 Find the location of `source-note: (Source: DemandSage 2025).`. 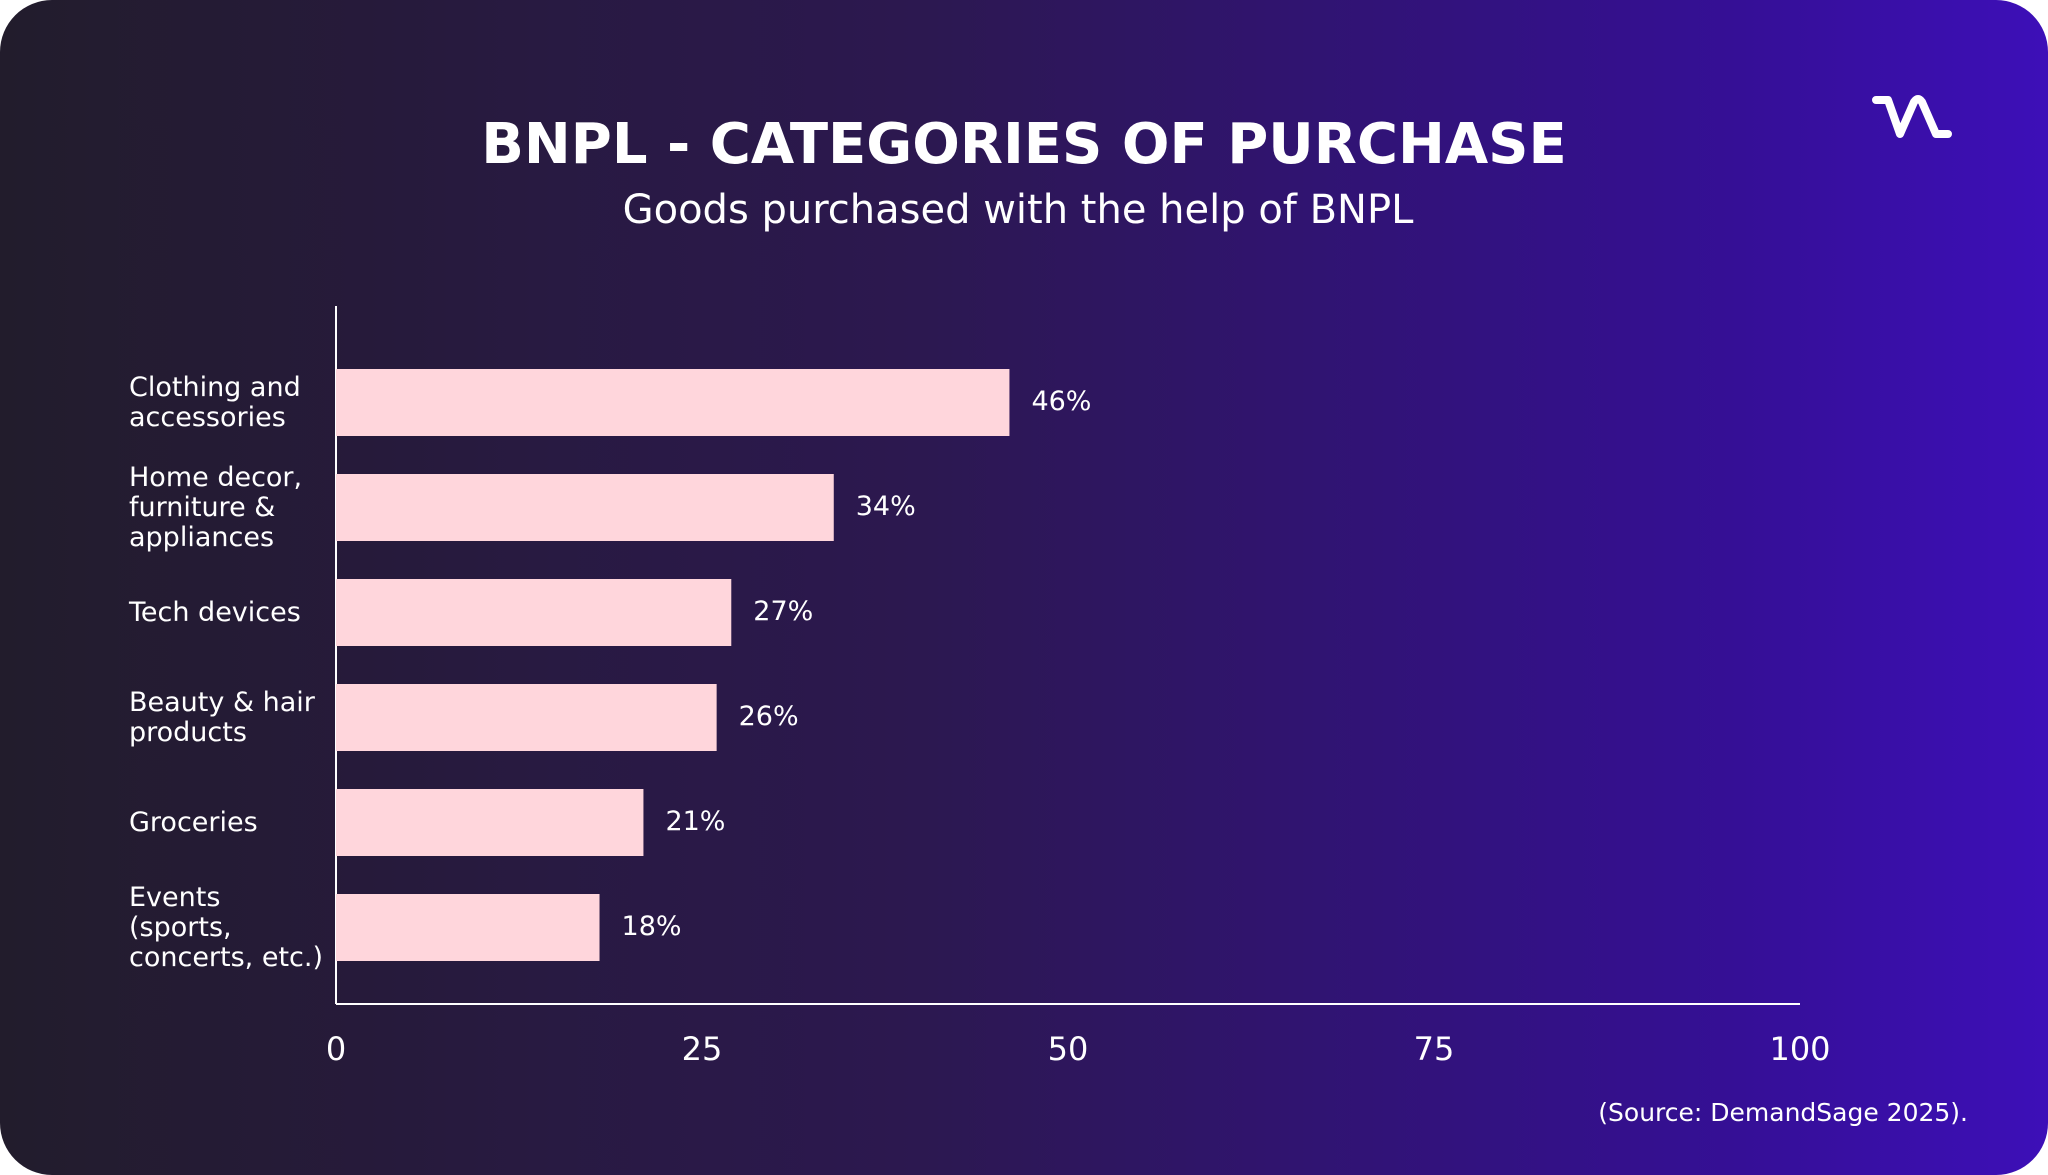

source-note: (Source: DemandSage 2025). is located at coordinates (1783, 1112).